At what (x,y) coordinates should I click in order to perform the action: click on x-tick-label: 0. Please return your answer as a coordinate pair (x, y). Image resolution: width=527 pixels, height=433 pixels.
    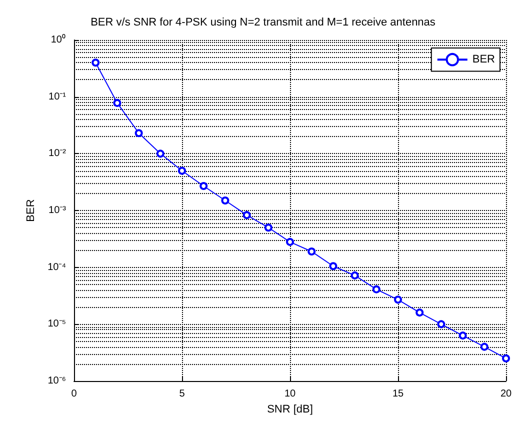
    Looking at the image, I should click on (74, 394).